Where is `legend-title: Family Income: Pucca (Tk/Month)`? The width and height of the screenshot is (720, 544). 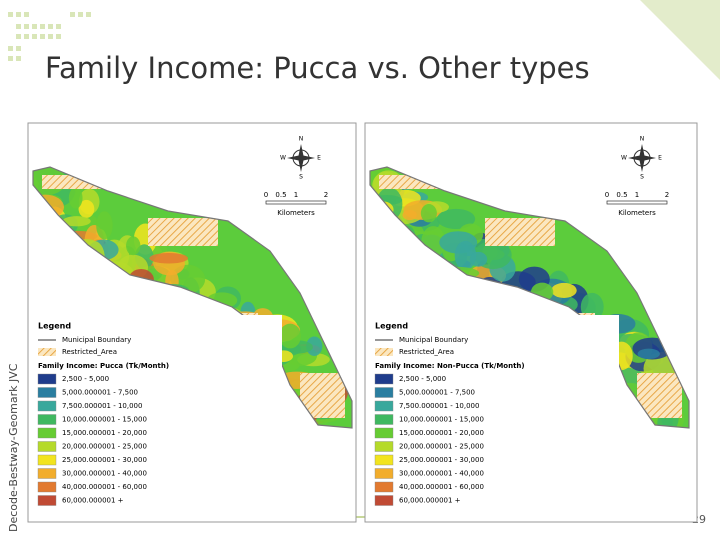
legend-title: Family Income: Pucca (Tk/Month) is located at coordinates (103, 366).